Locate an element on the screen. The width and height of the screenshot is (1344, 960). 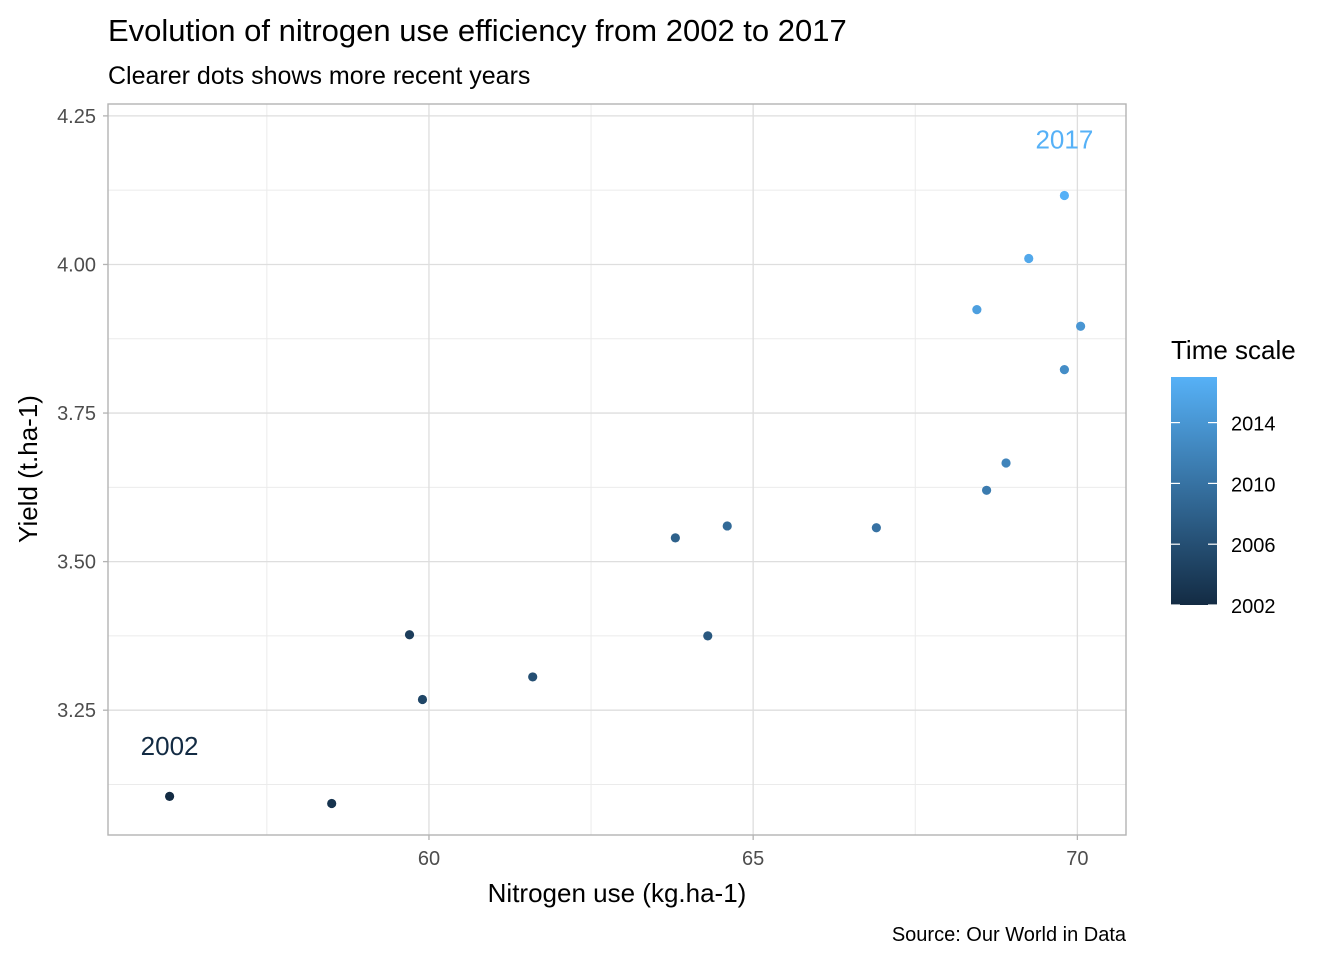
x-tick-label: 65 is located at coordinates (753, 859).